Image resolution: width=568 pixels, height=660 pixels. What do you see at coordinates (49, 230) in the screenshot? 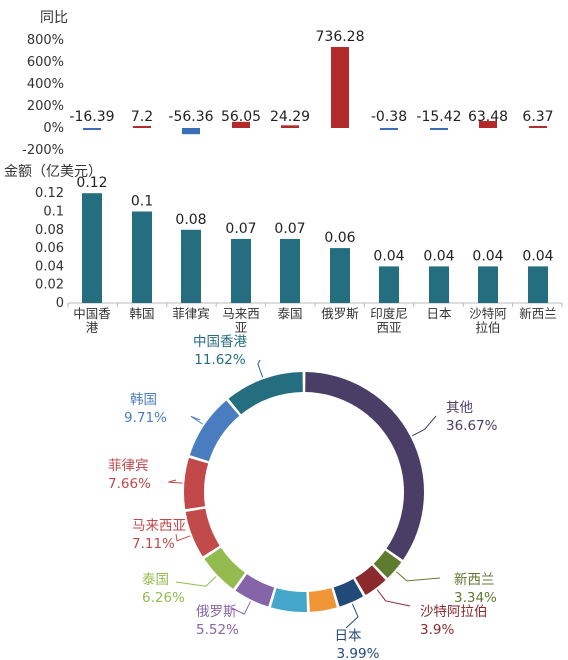
I see `y-tick-label: 0.08` at bounding box center [49, 230].